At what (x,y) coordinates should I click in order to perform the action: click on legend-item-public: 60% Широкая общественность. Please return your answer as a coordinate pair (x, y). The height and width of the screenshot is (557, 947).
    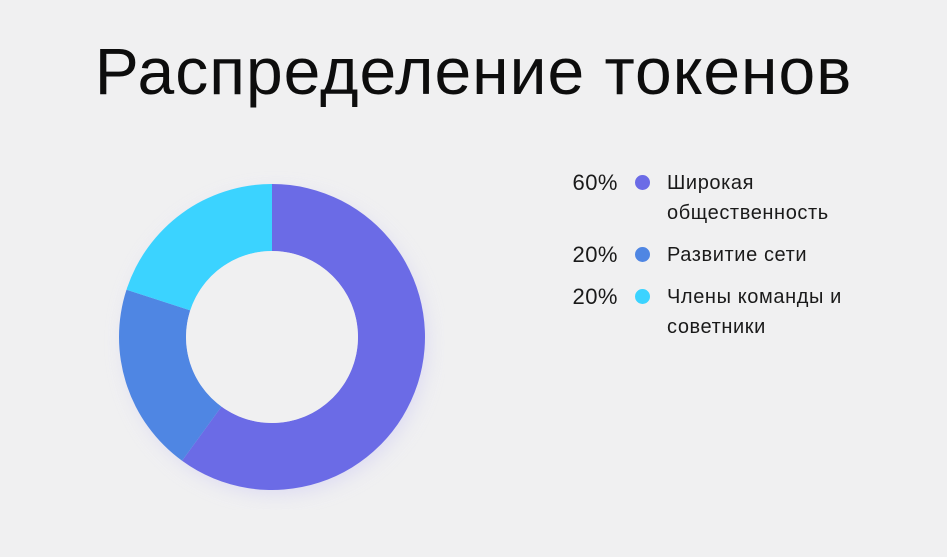
    Looking at the image, I should click on (743, 198).